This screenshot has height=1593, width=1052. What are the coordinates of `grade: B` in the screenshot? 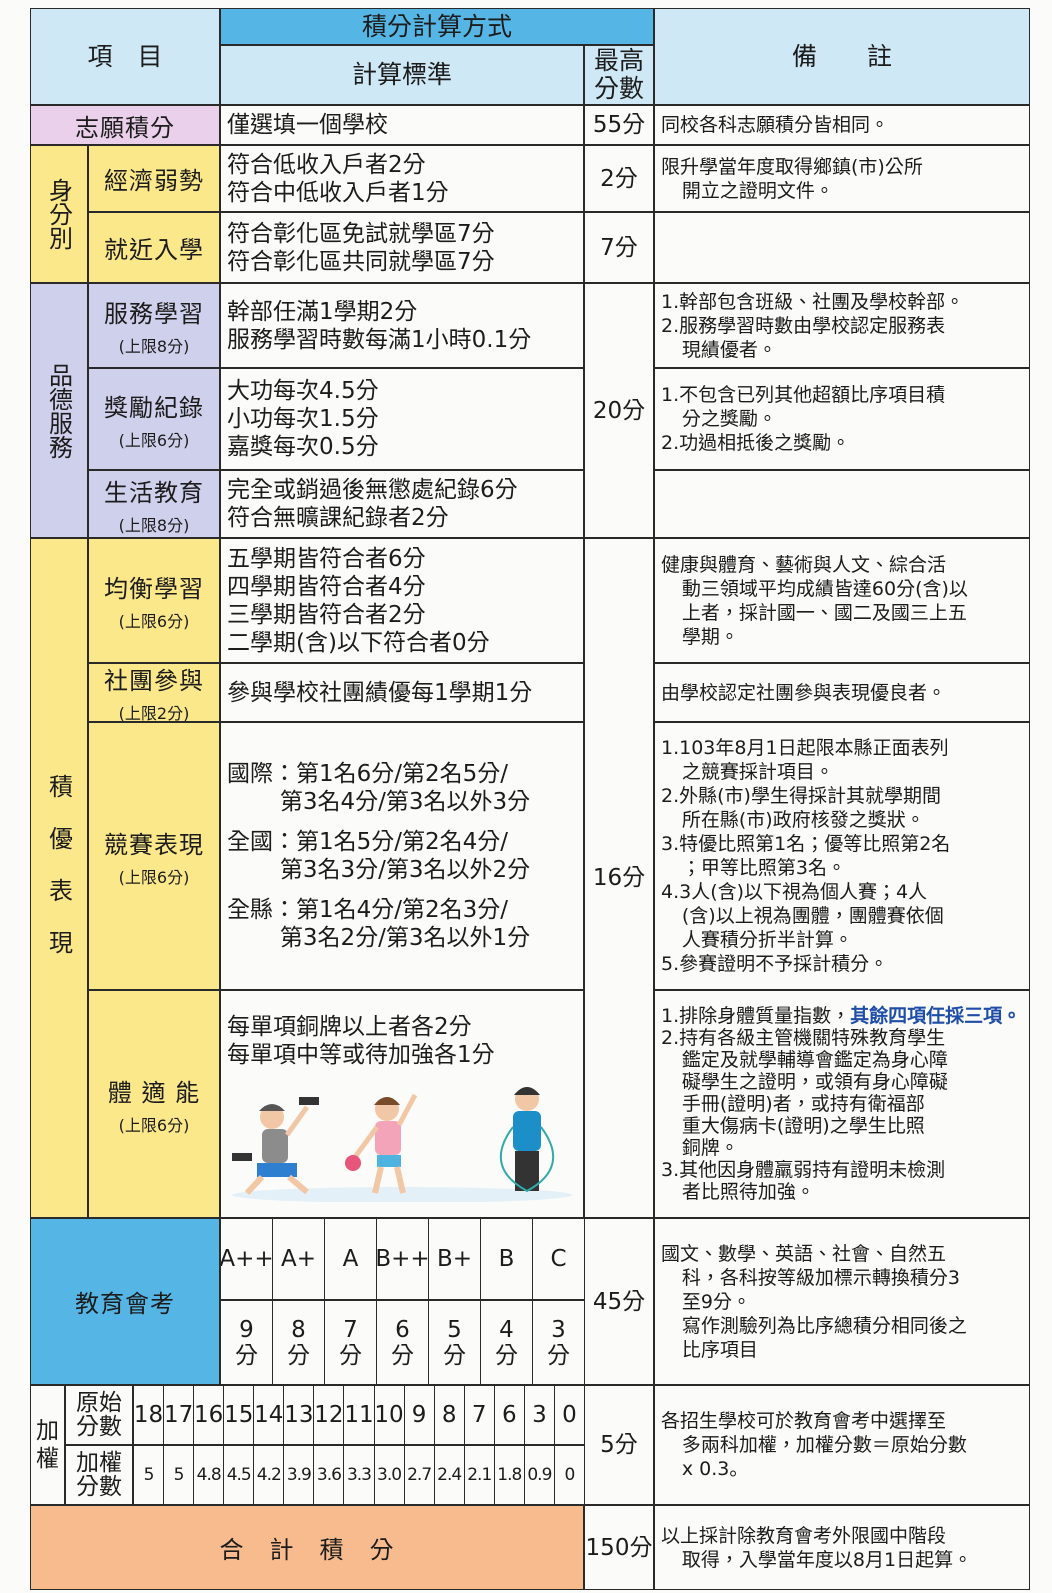 It's located at (506, 1259).